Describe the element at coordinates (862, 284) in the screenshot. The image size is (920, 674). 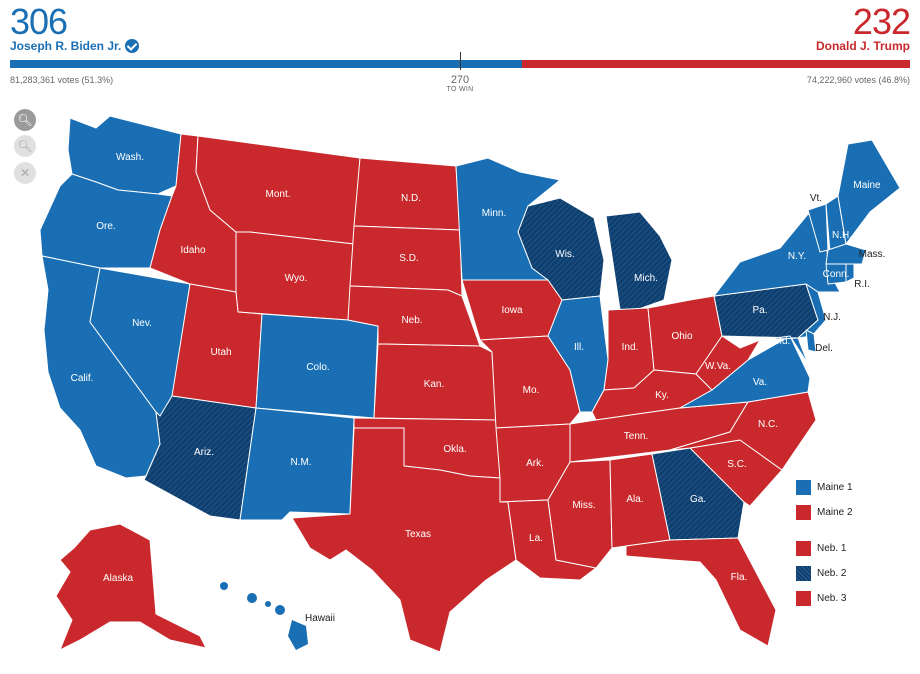
I see `label-ri: R.I.` at that location.